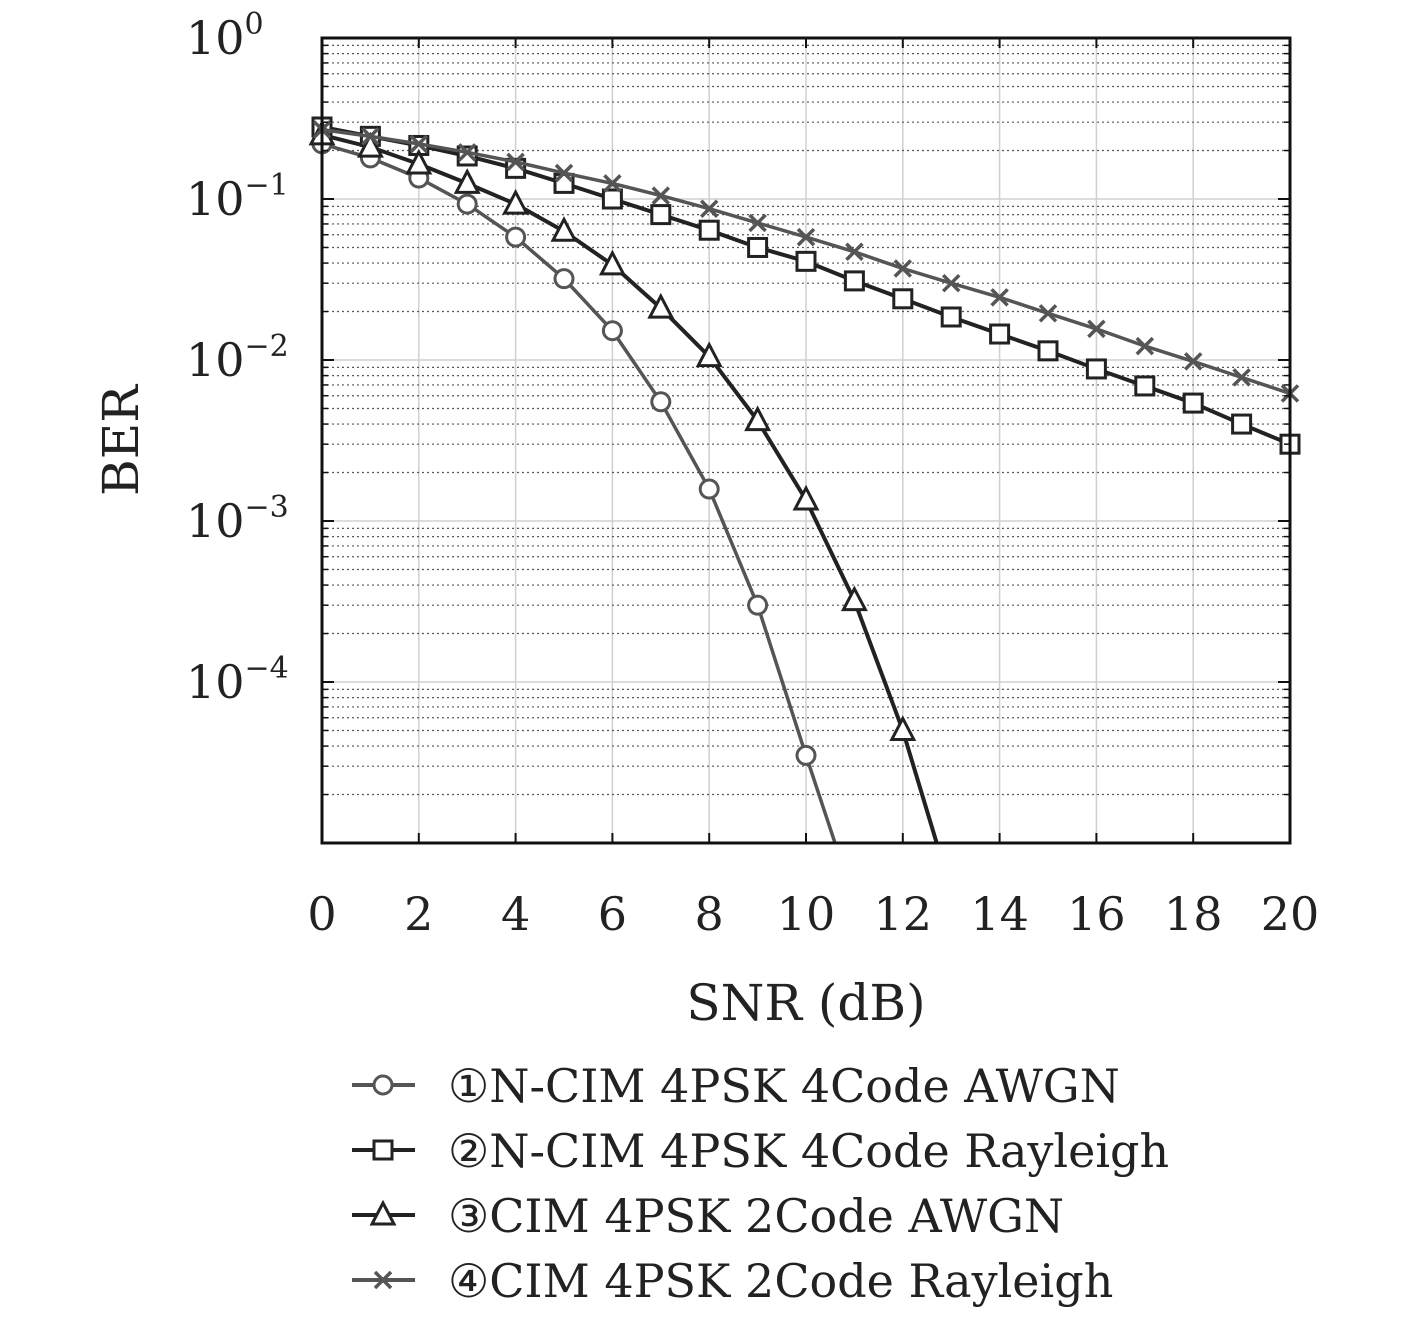 This screenshot has width=1417, height=1328. I want to click on legend-item: ②N-CIM 4PSK 4Code Rayleigh, so click(760, 1151).